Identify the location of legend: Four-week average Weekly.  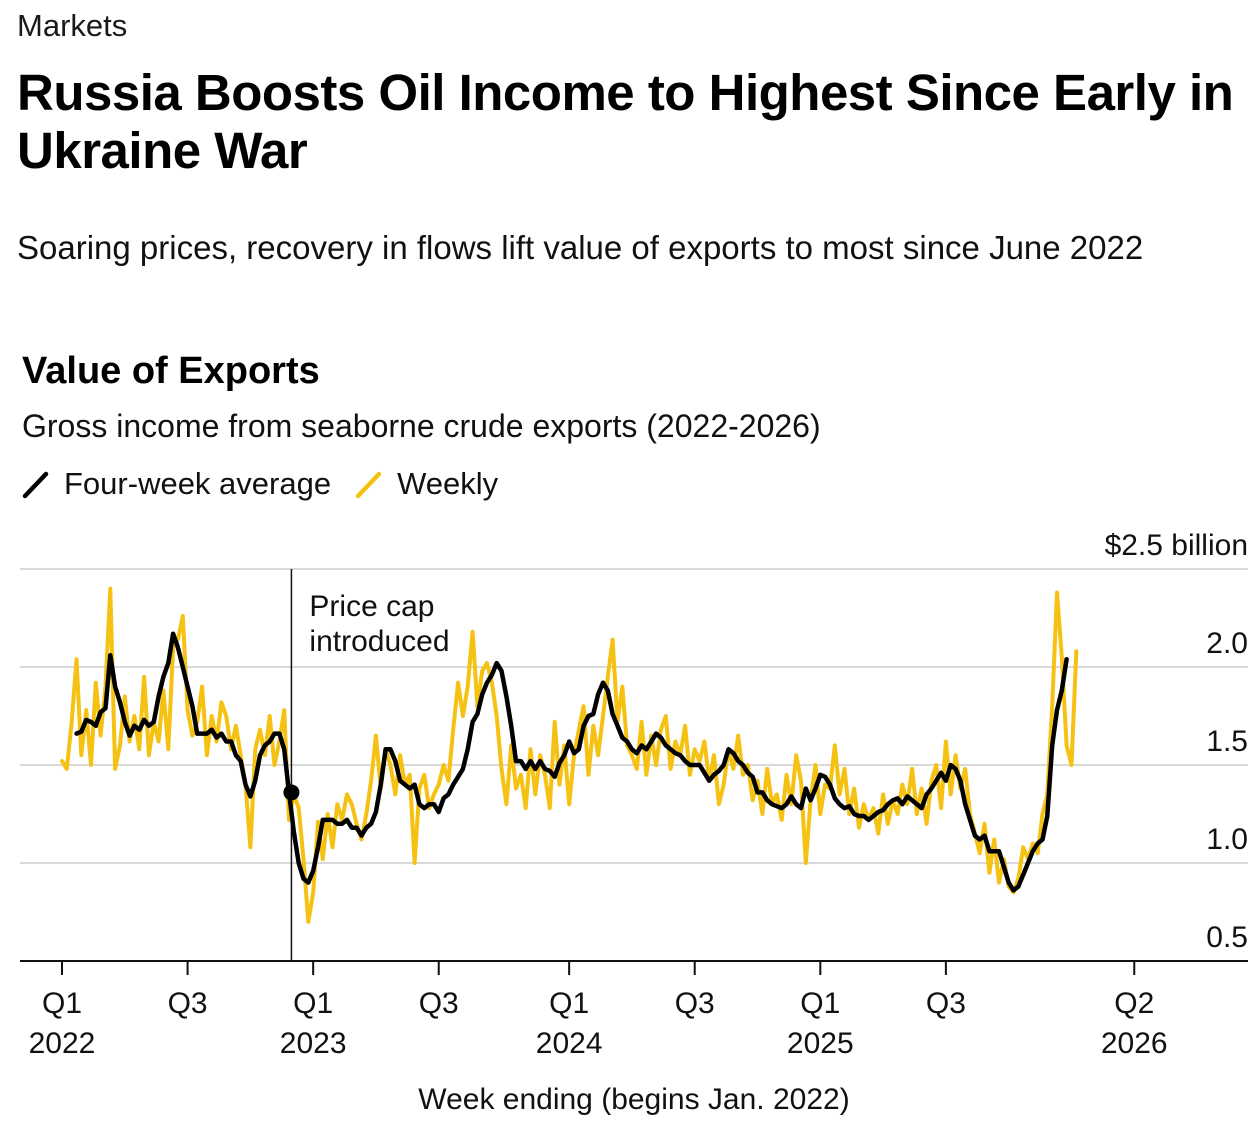
(272, 484).